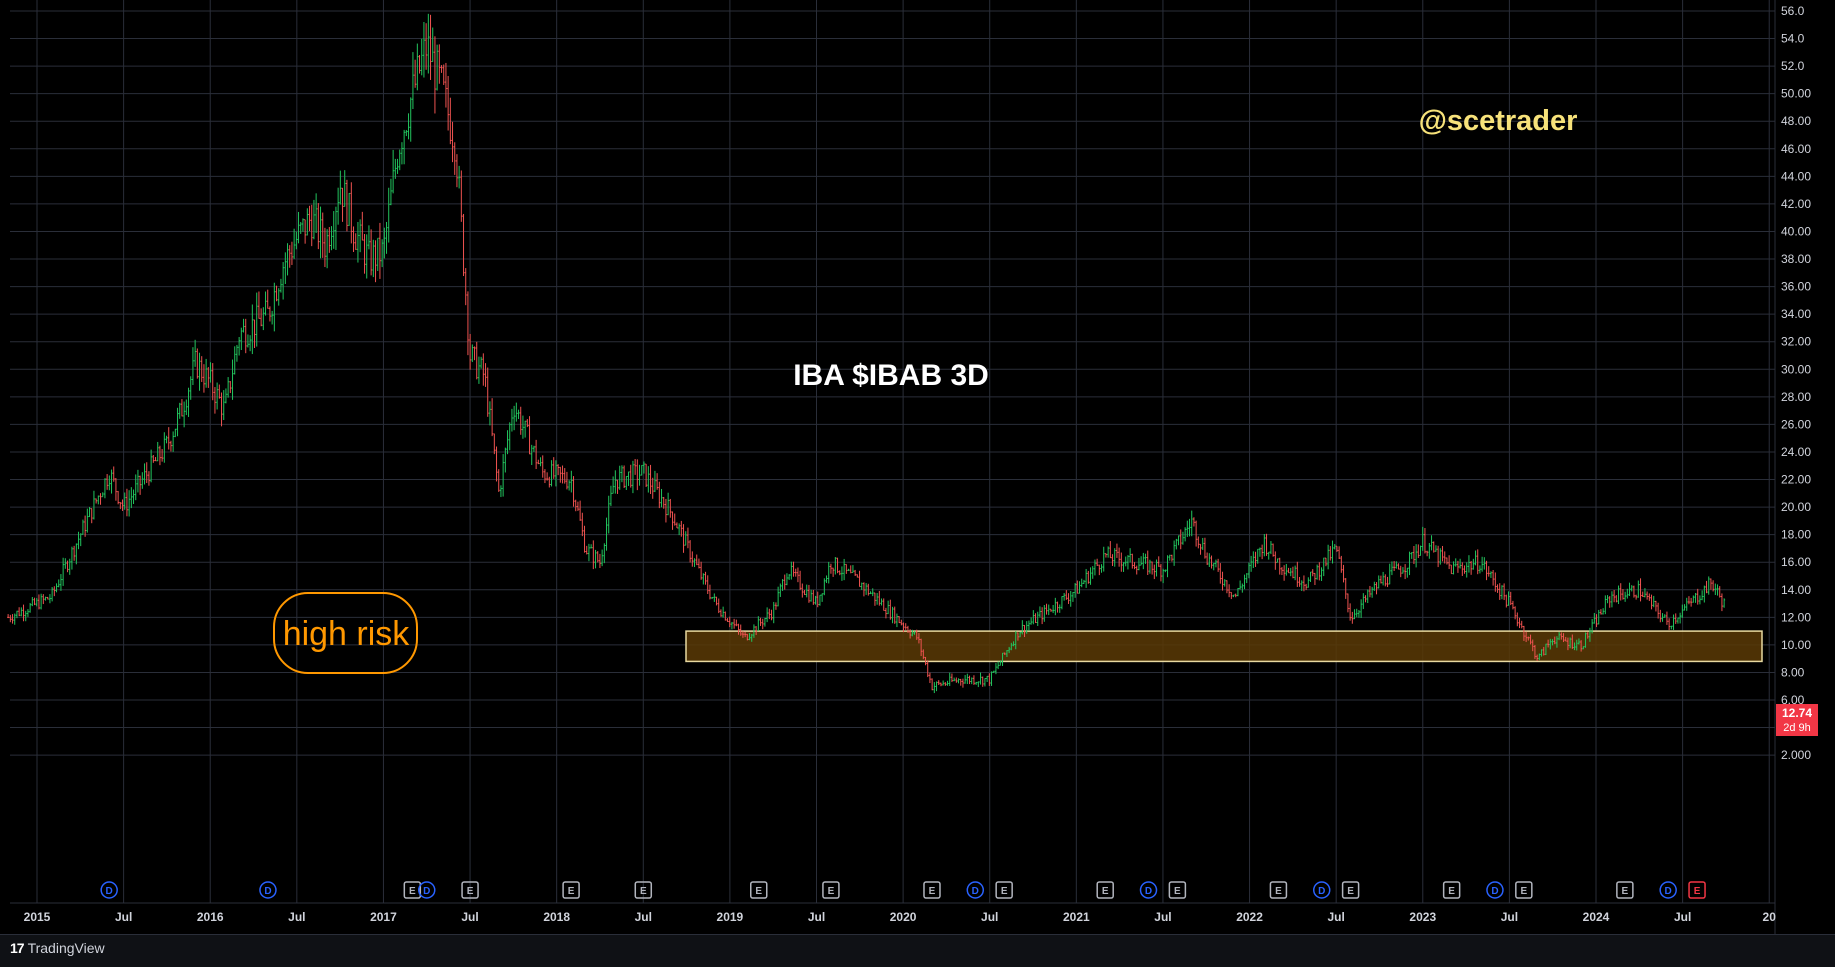 Image resolution: width=1835 pixels, height=967 pixels. I want to click on time-tick-label: 2020, so click(903, 917).